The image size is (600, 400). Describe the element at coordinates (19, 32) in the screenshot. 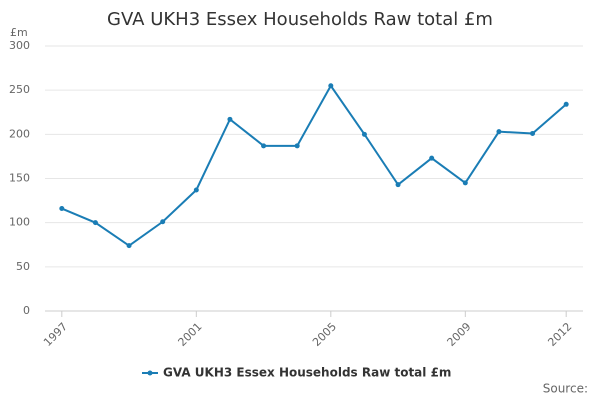

I see `y-axis-label: £m` at that location.